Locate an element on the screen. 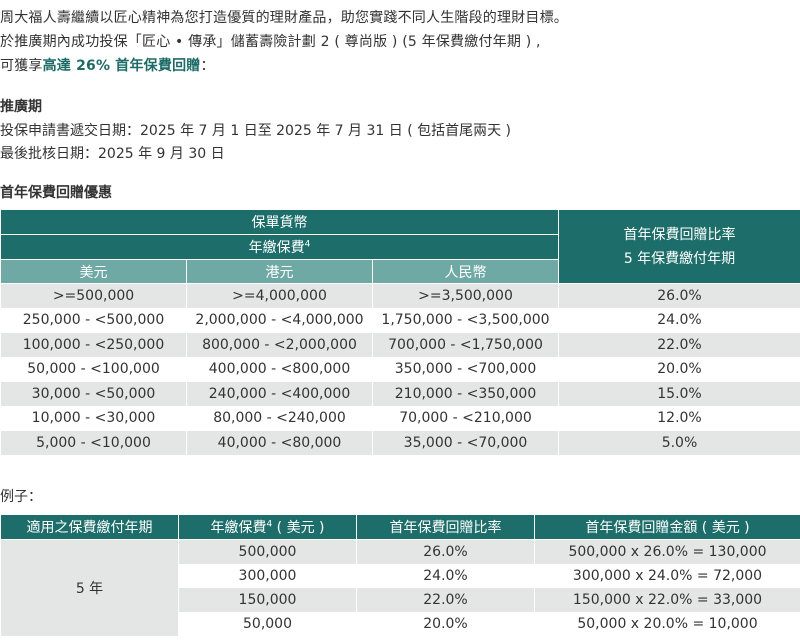 The image size is (800, 640). intro-line-1: 周大福人壽繼續以匠心精神為您打造優質的理財產品，助您實踐不同人生階段的理財目標。 is located at coordinates (284, 18).